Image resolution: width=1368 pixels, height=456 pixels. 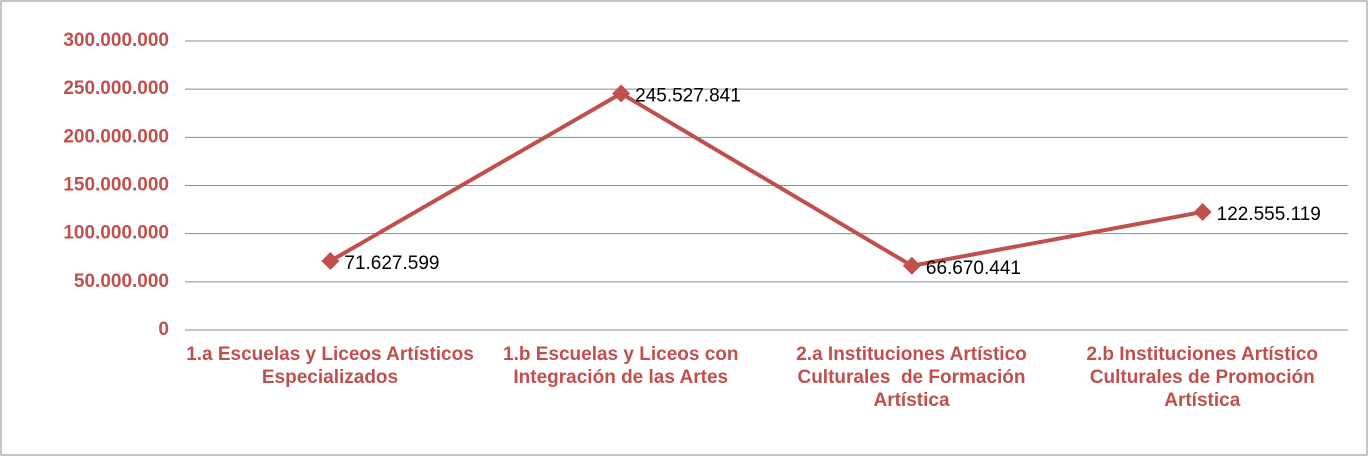 What do you see at coordinates (116, 136) in the screenshot?
I see `y-tick-label: 200.000.000` at bounding box center [116, 136].